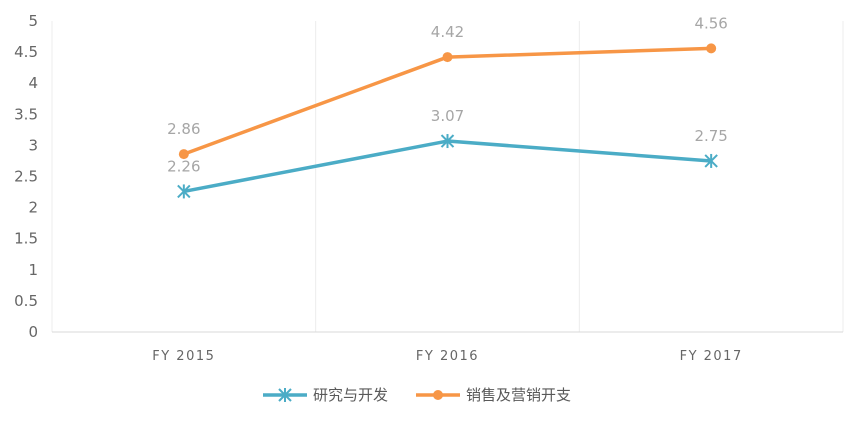 The image size is (866, 424). I want to click on legend-label: 销售及营销开支, so click(518, 395).